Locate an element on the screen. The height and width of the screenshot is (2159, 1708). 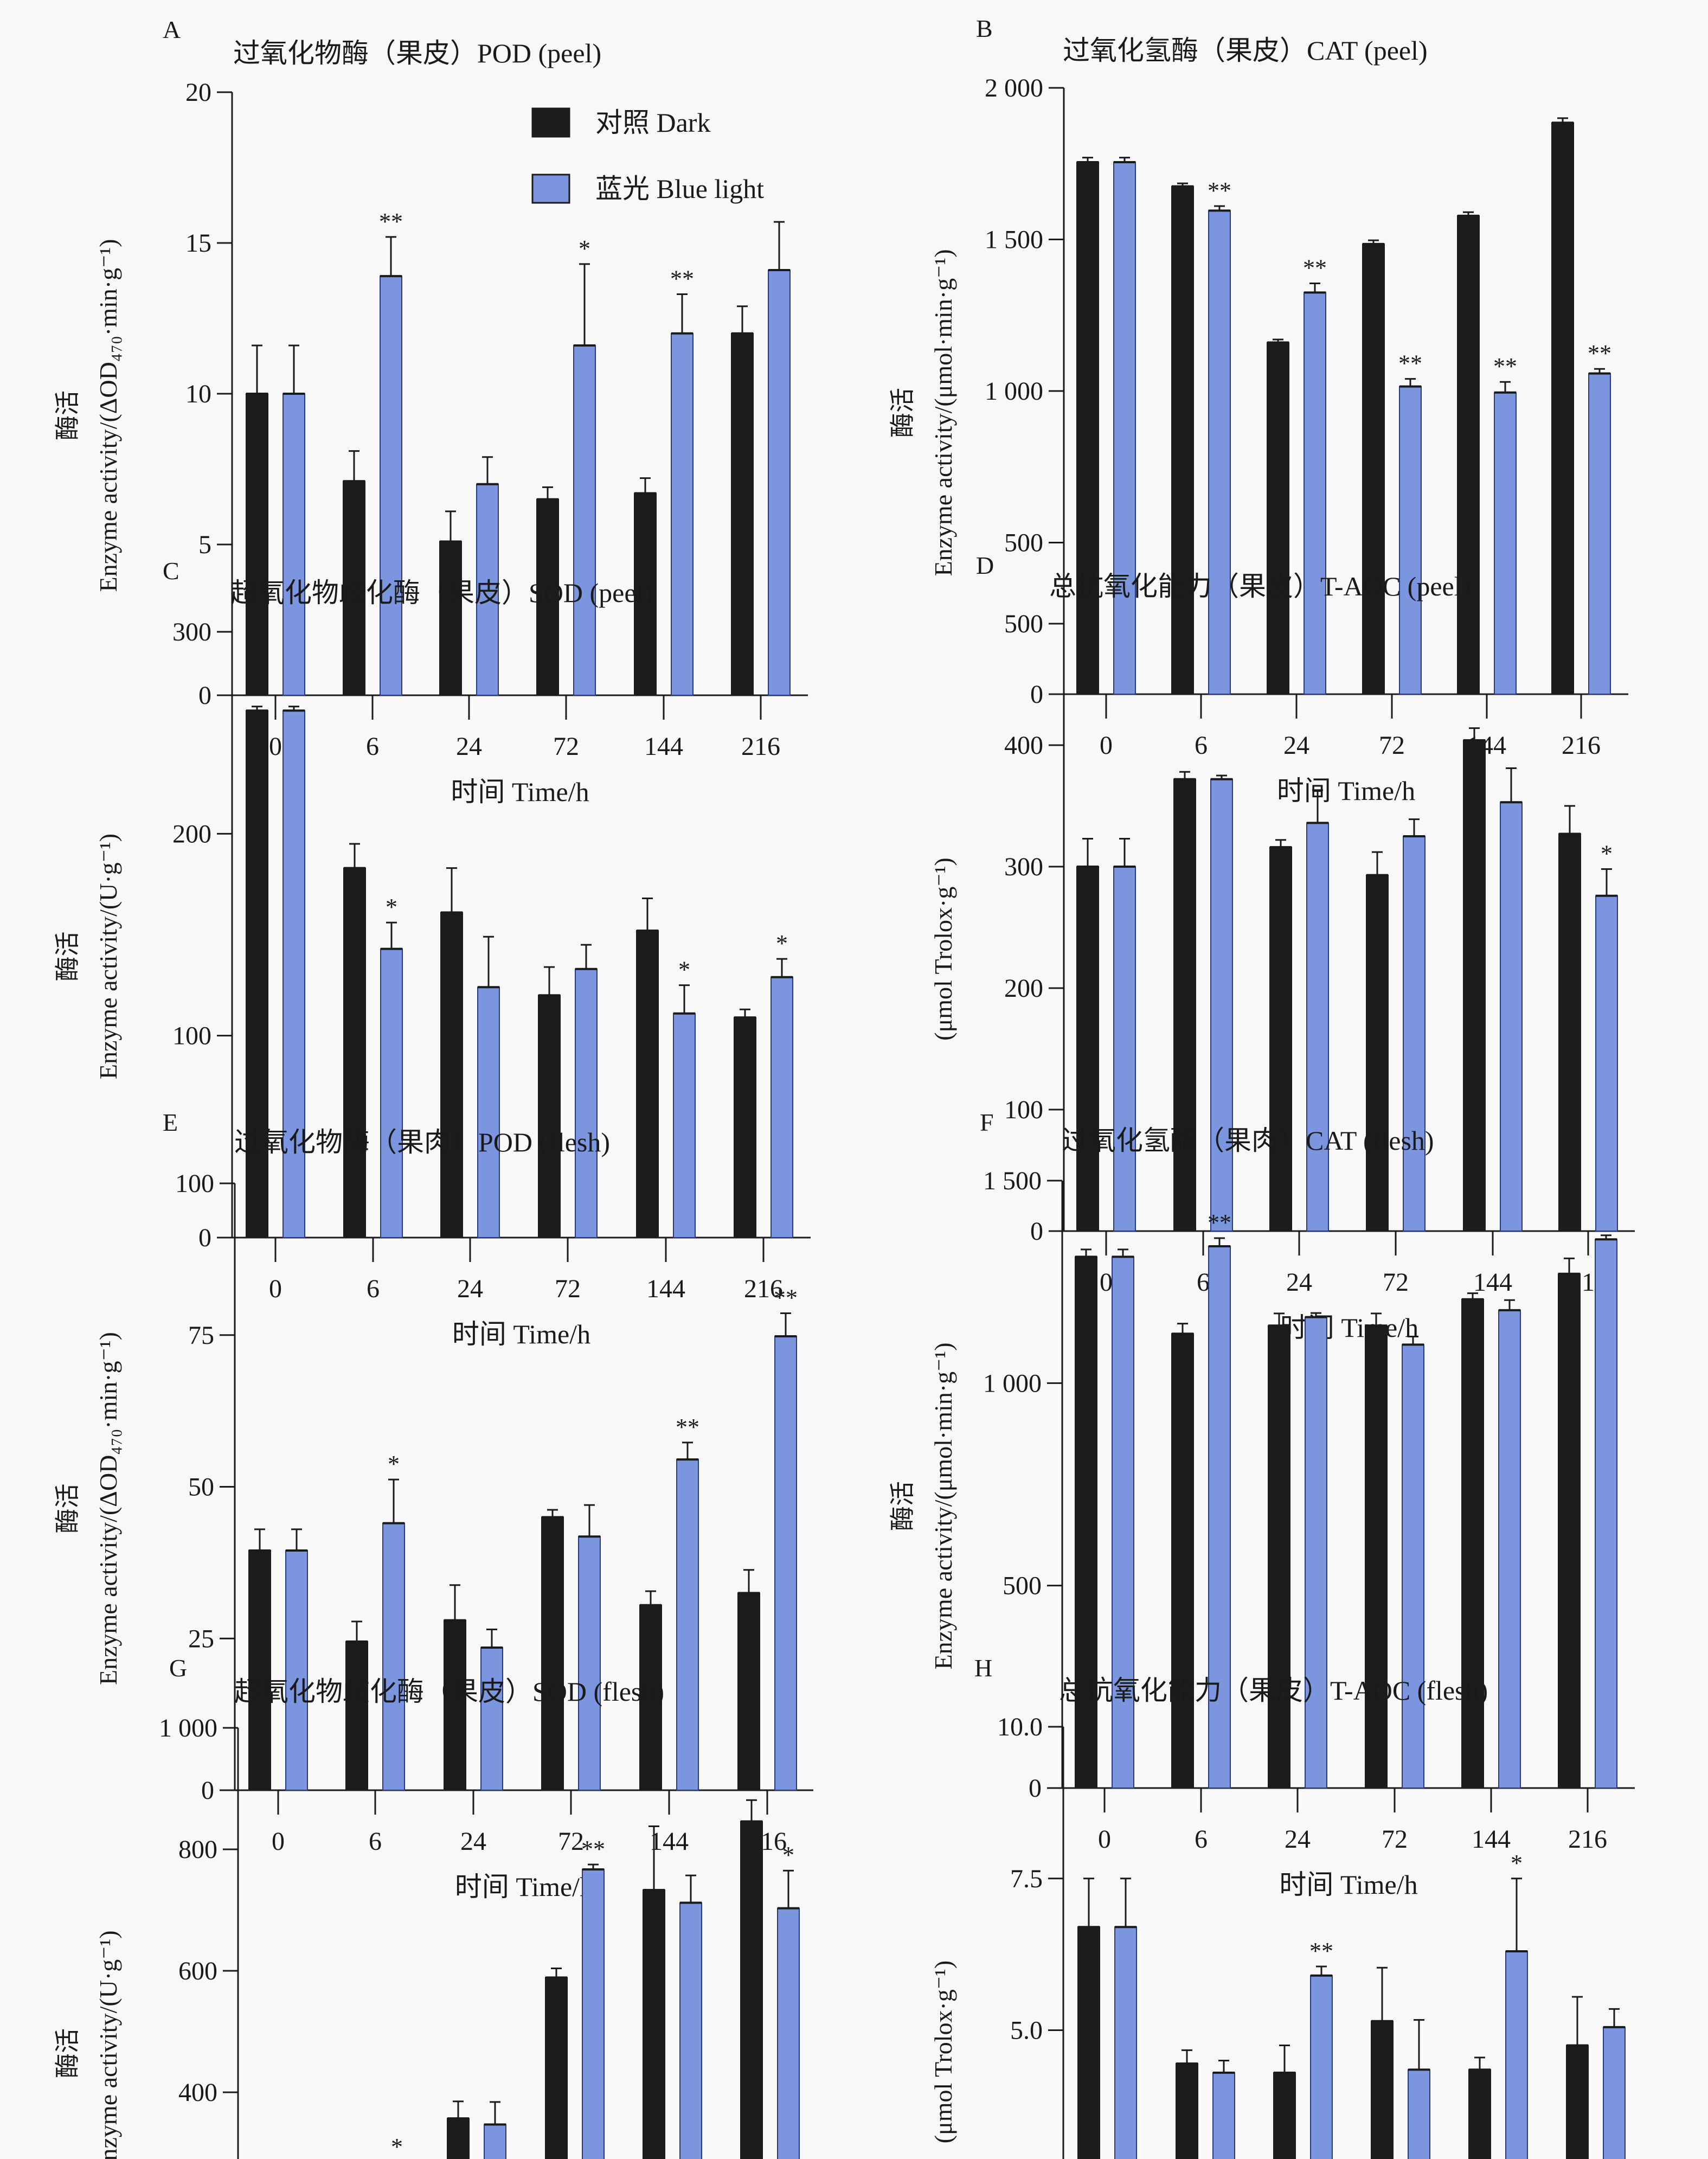
panel-title: 过氧化氢酶（果皮）CAT (peel) is located at coordinates (1245, 50).